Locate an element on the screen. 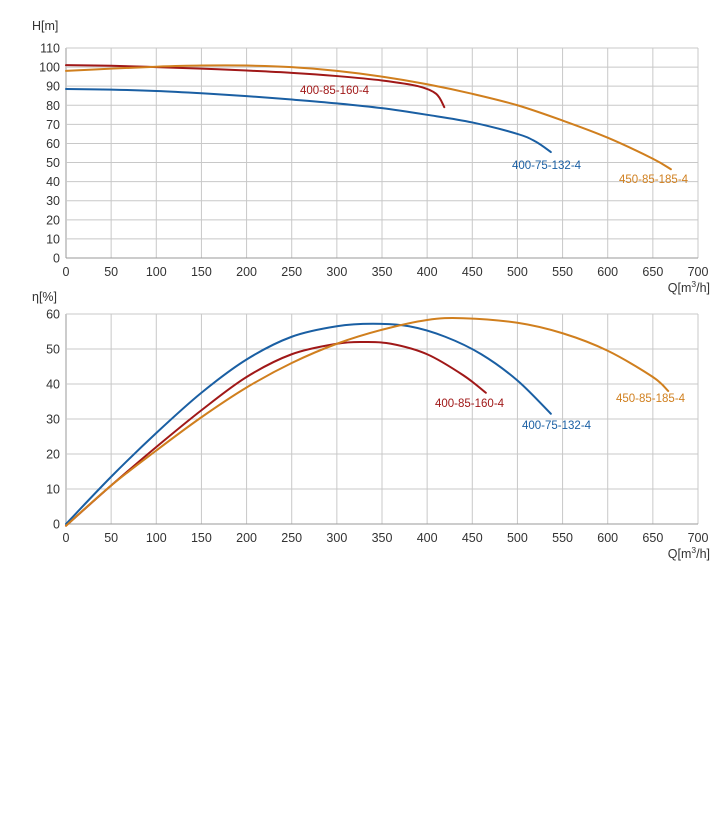  efficiency-x-tick-label: 550 is located at coordinates (562, 538).